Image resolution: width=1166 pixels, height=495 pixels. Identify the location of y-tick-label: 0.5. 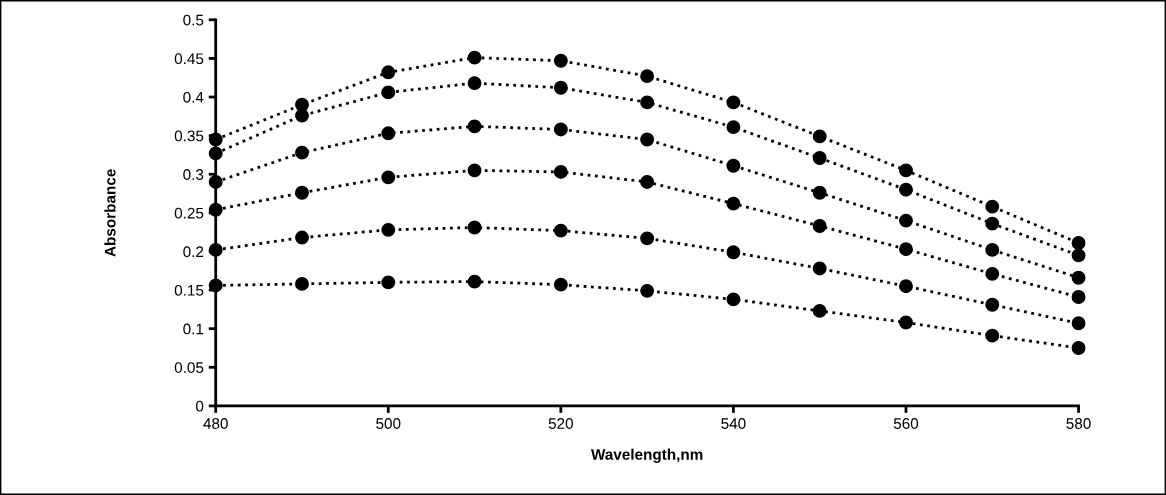
(193, 20).